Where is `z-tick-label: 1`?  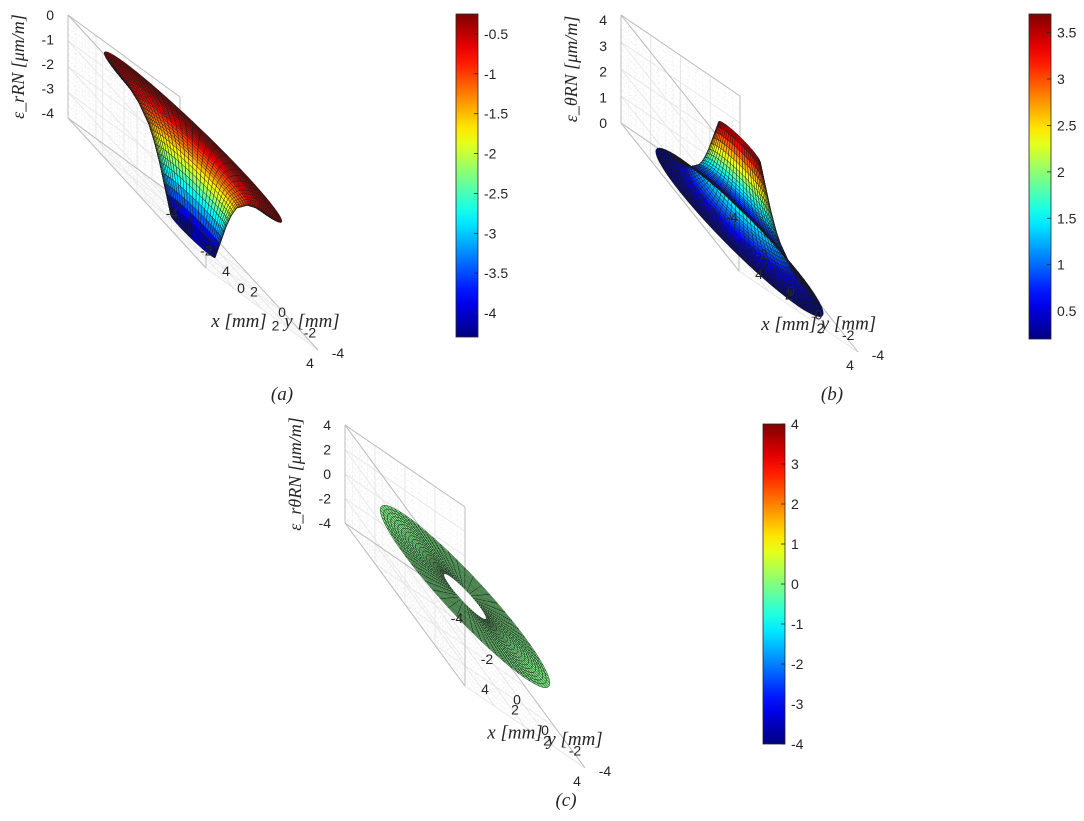 z-tick-label: 1 is located at coordinates (603, 97).